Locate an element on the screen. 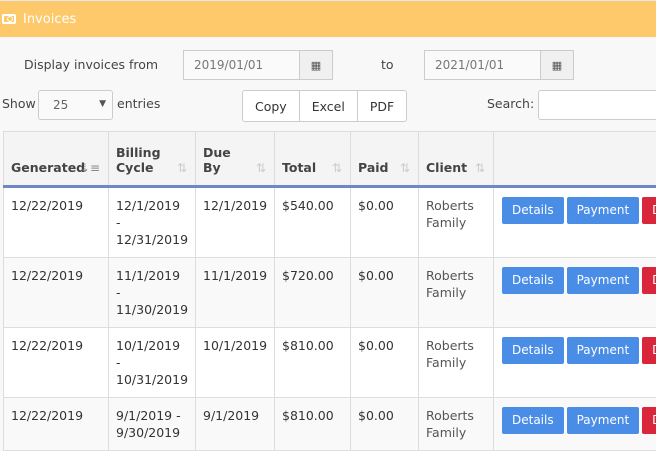  search-input is located at coordinates (597, 105).